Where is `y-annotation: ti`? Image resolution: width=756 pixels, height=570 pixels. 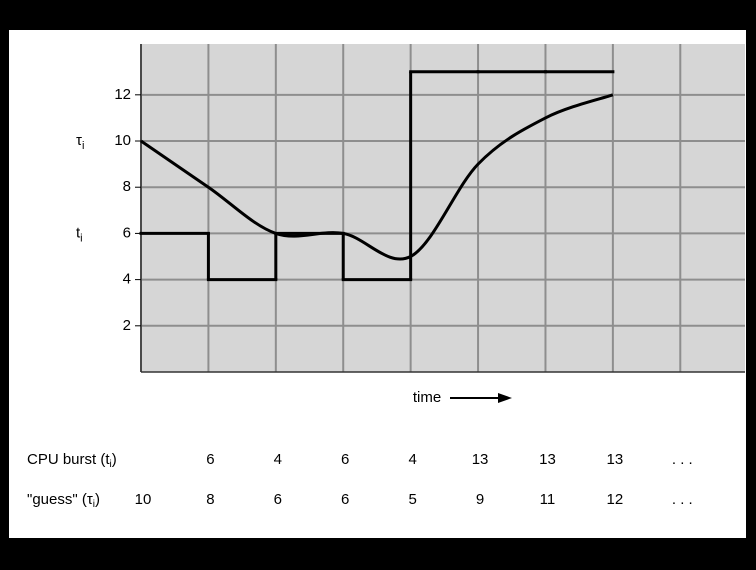
y-annotation: ti is located at coordinates (79, 234).